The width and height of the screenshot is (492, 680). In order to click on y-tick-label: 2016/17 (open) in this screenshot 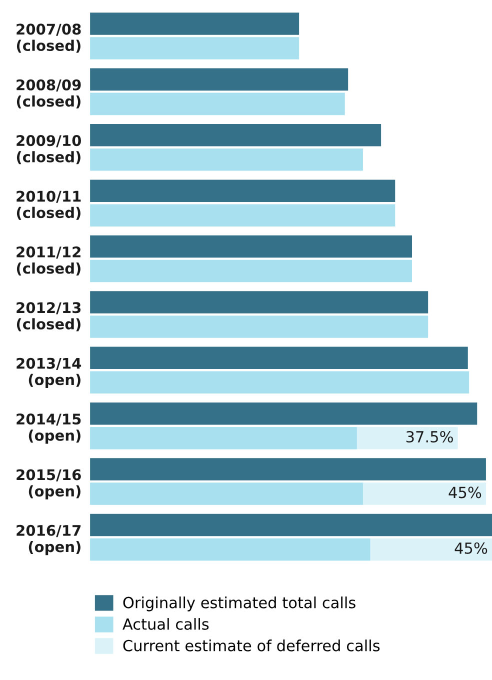, I will do `click(48, 540)`.